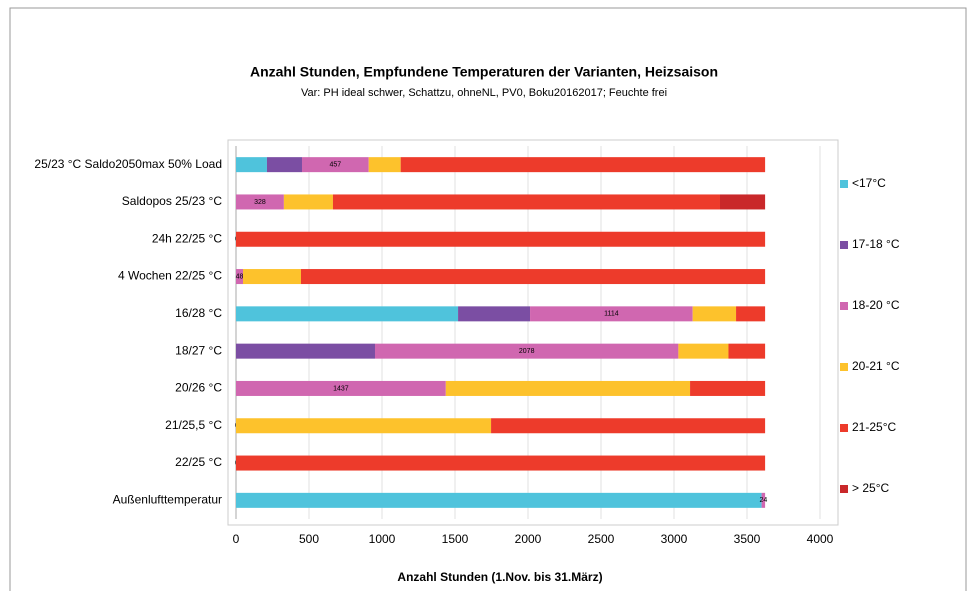  Describe the element at coordinates (167, 500) in the screenshot. I see `y-tick-label: Außenlufttemperatur` at that location.